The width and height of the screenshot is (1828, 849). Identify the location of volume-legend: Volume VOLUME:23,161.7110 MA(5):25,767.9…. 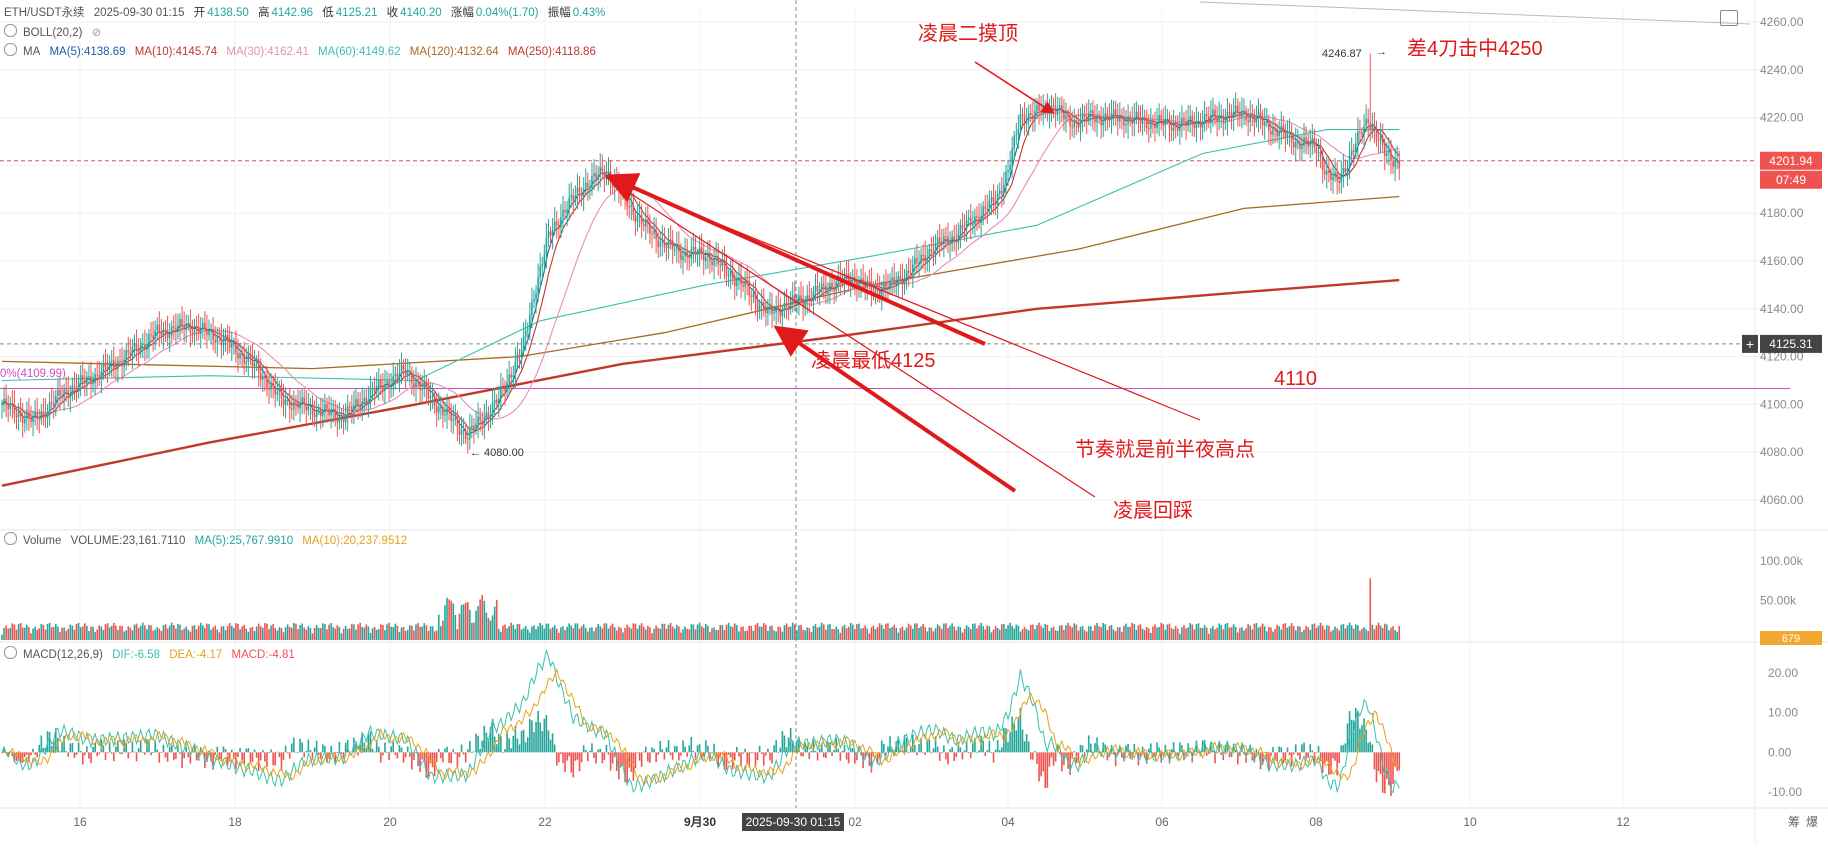
(208, 540).